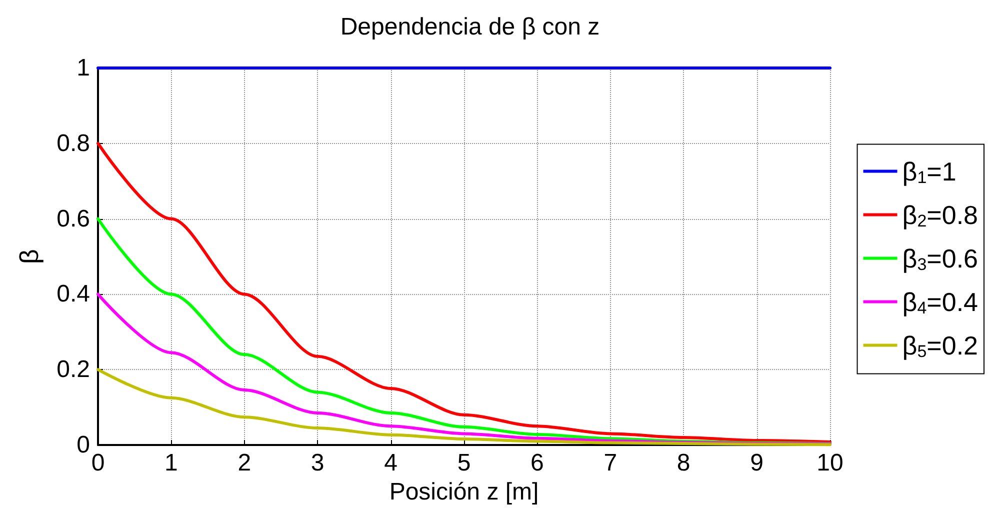  Describe the element at coordinates (470, 27) in the screenshot. I see `chart-title: Dependencia de β con z` at that location.